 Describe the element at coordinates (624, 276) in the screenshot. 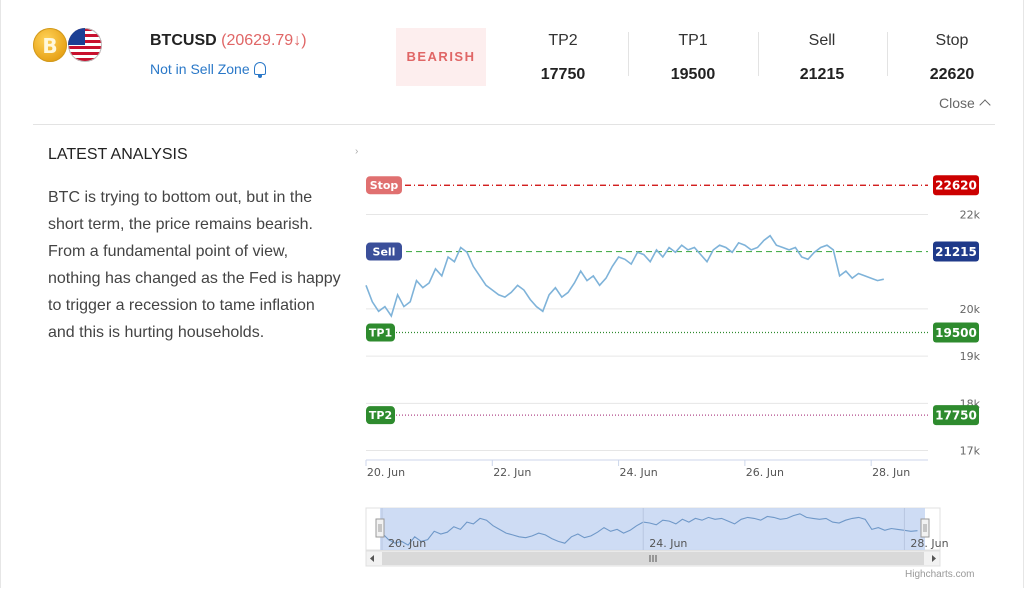

I see `price-series-line` at that location.